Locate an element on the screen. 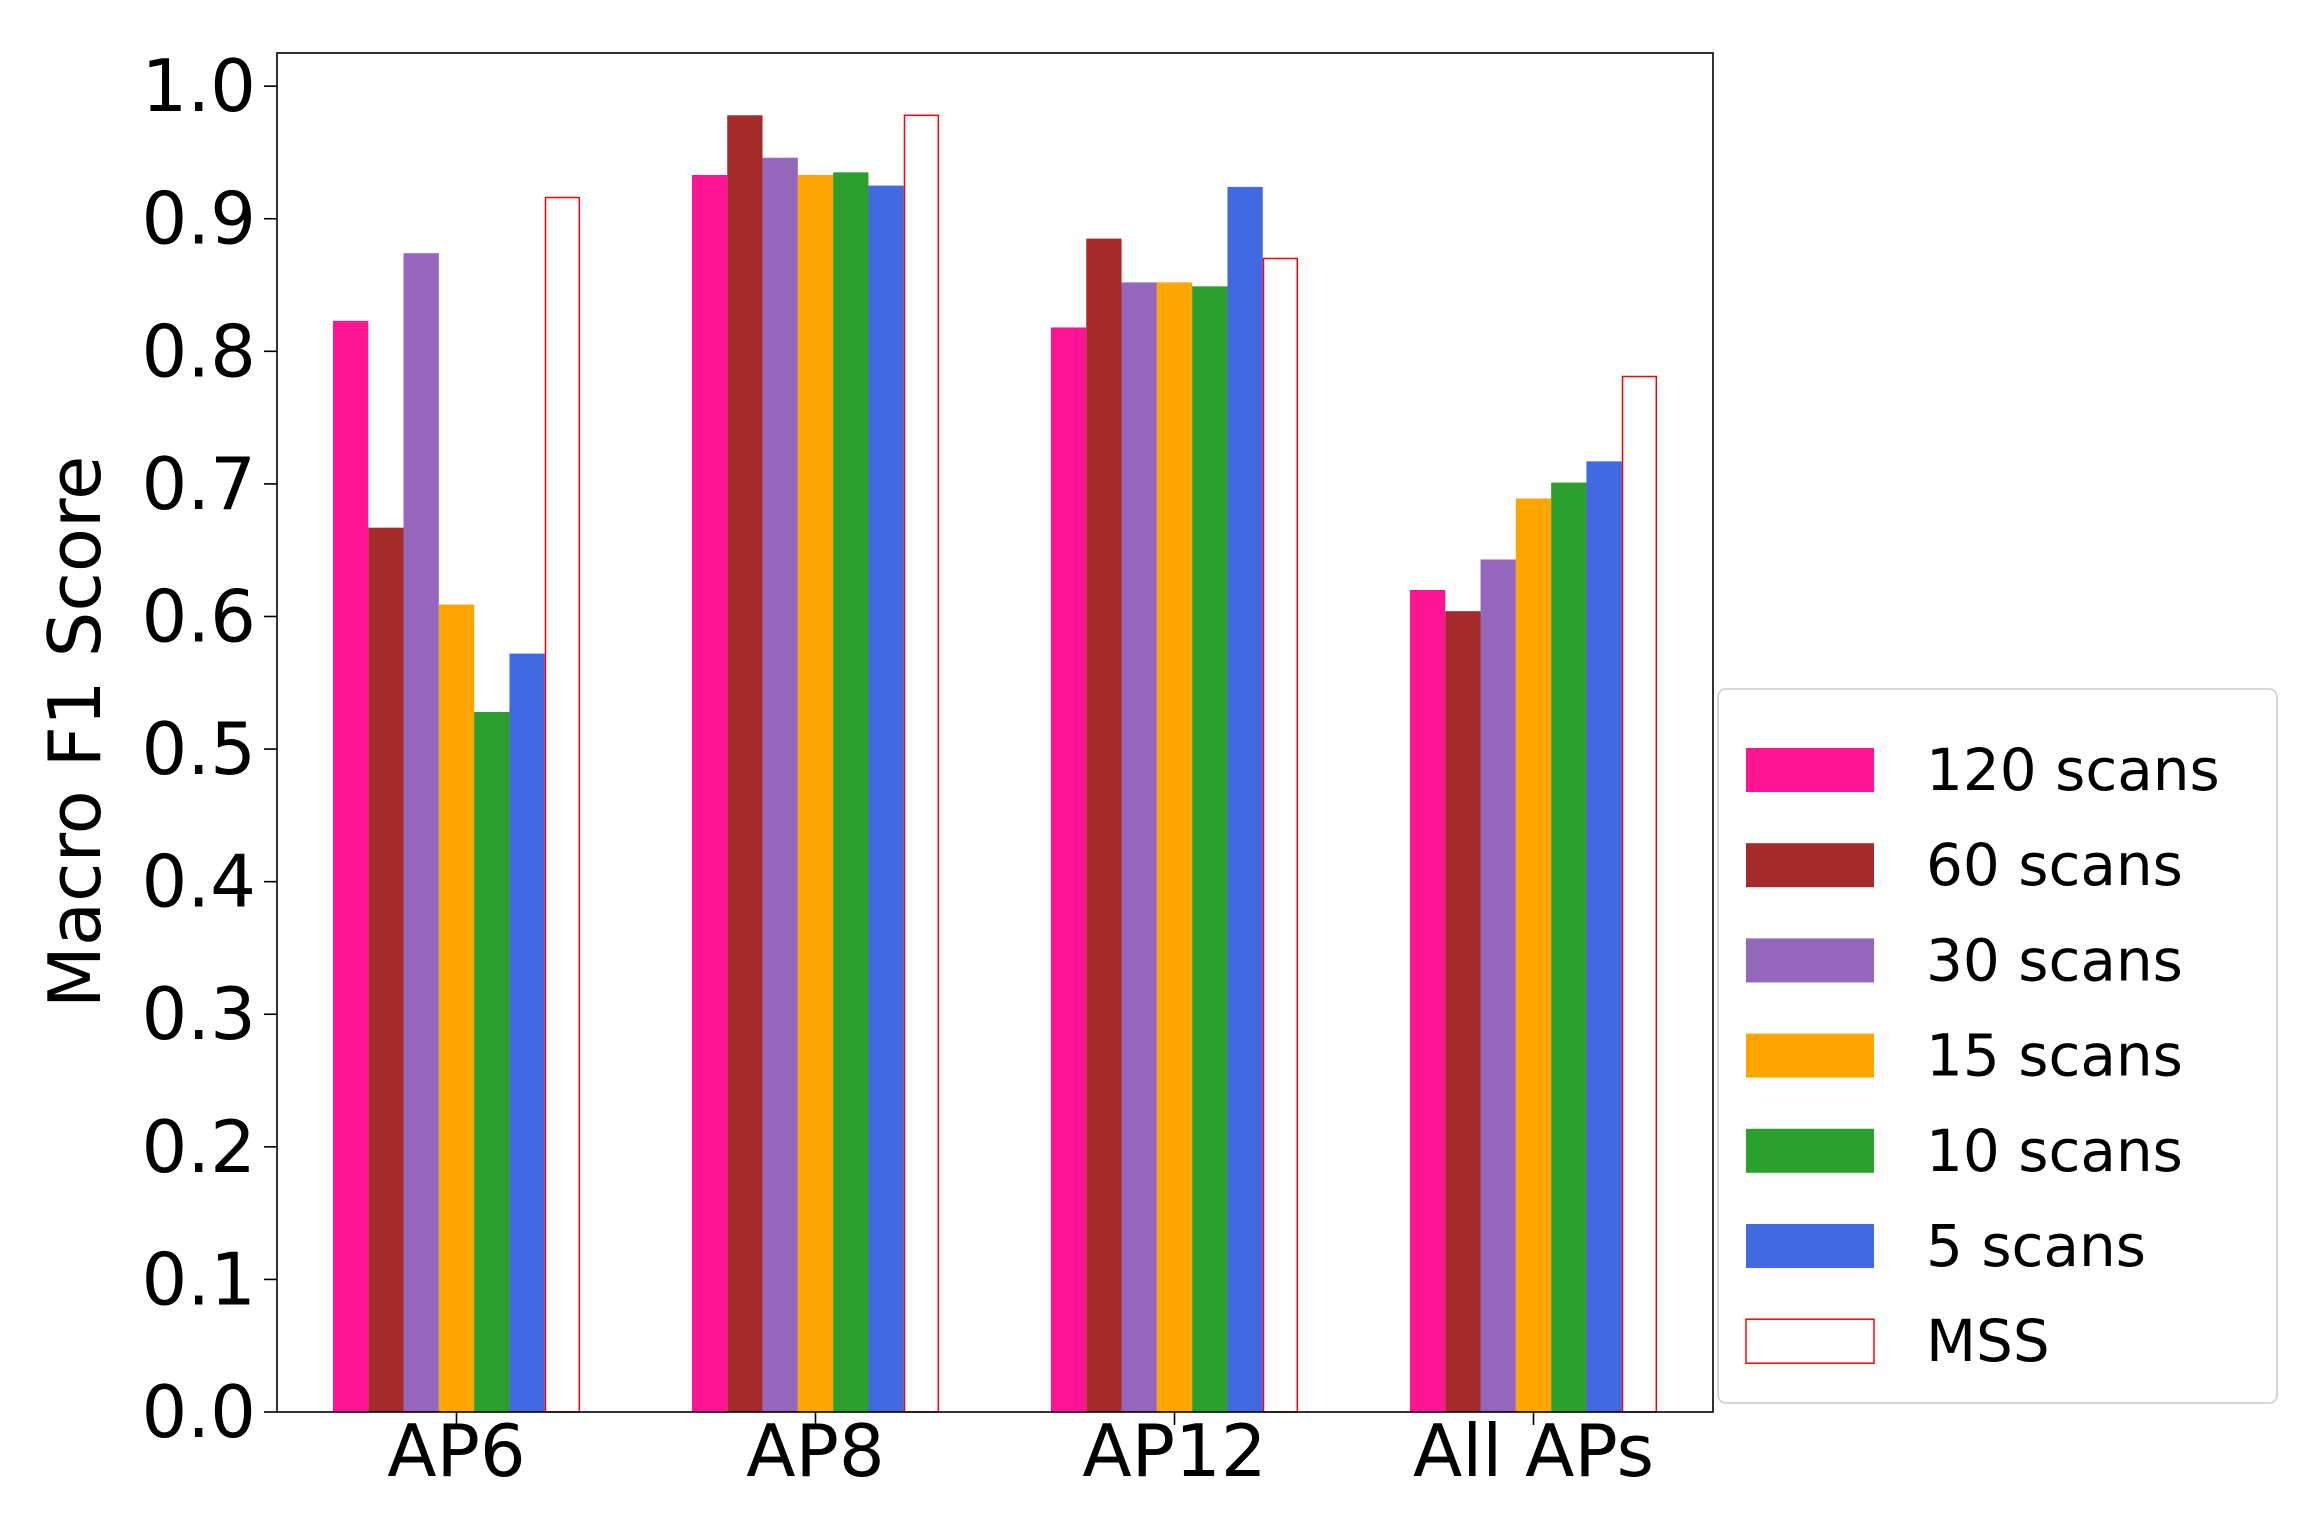 The width and height of the screenshot is (2301, 1530). y-tick-label: 0.8 is located at coordinates (198, 351).